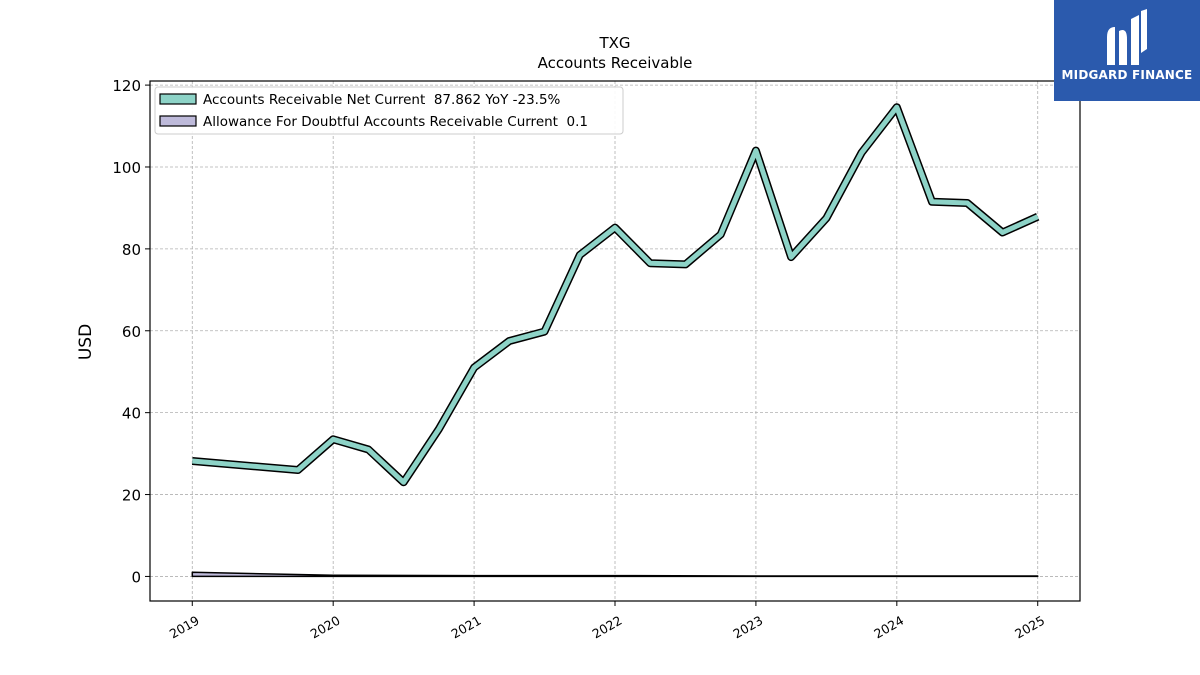 The height and width of the screenshot is (675, 1200). Describe the element at coordinates (1029, 627) in the screenshot. I see `x-tick-label: 2025` at that location.